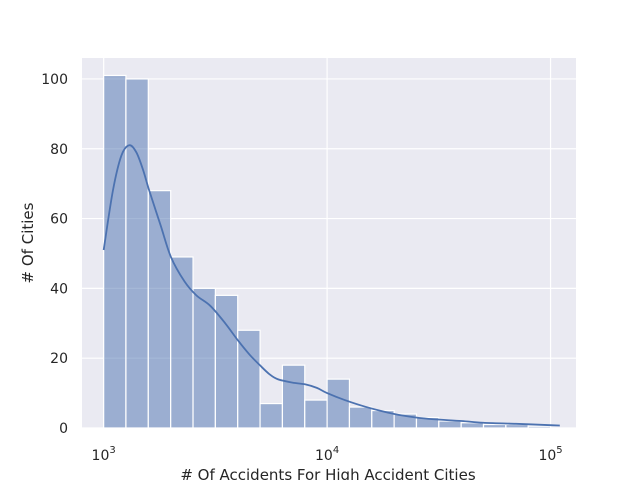  Describe the element at coordinates (59, 359) in the screenshot. I see `y-tick-label: 20` at that location.